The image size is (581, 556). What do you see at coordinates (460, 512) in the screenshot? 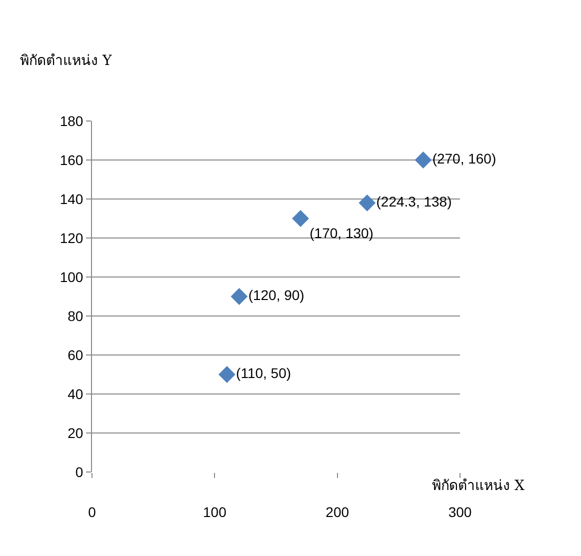
I see `x-tick-label: 300` at bounding box center [460, 512].